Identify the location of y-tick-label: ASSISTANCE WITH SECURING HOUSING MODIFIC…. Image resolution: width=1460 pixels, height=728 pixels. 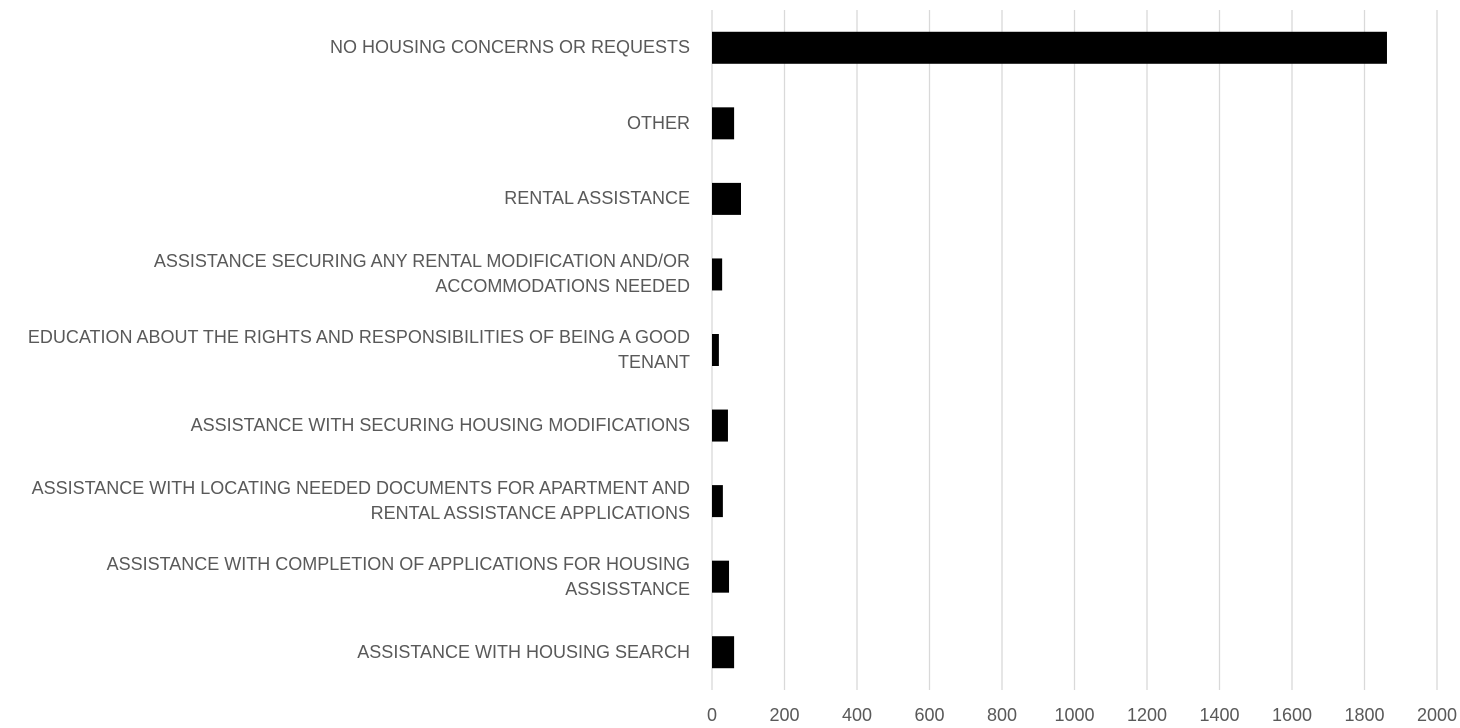
(440, 425).